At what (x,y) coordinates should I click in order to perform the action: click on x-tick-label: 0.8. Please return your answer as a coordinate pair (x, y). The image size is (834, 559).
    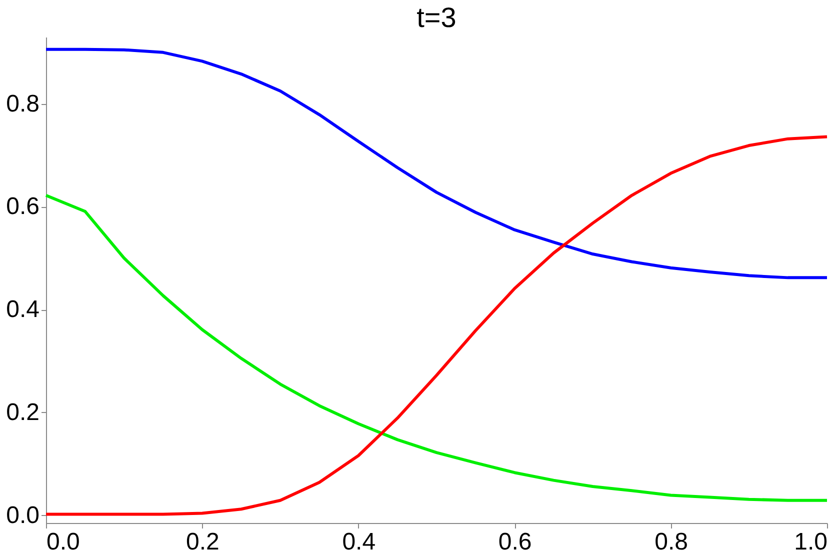
    Looking at the image, I should click on (671, 542).